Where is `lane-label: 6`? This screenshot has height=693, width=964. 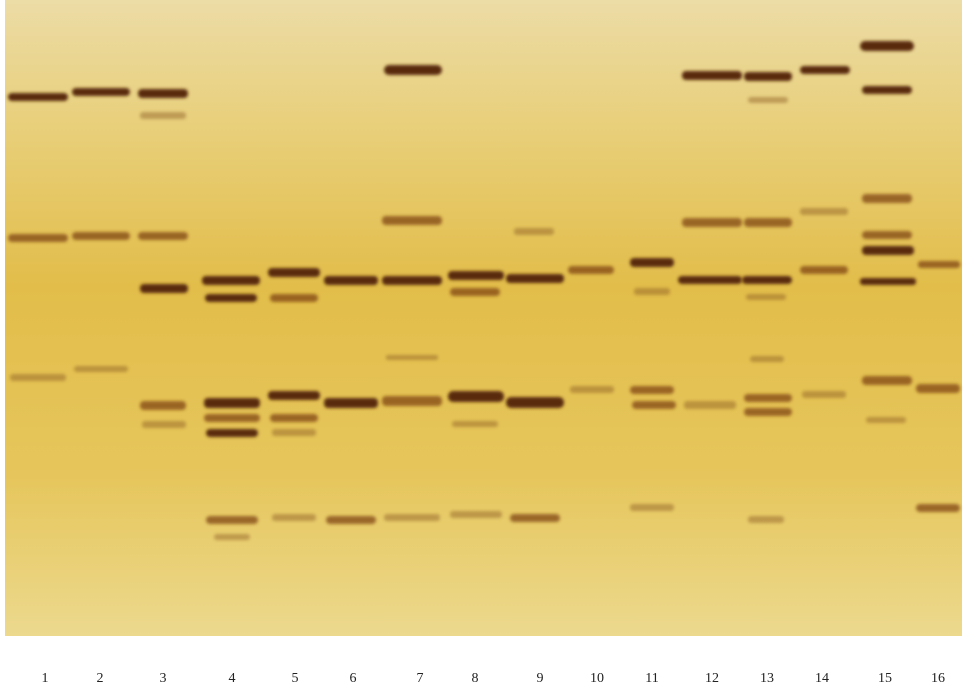
lane-label: 6 is located at coordinates (353, 678).